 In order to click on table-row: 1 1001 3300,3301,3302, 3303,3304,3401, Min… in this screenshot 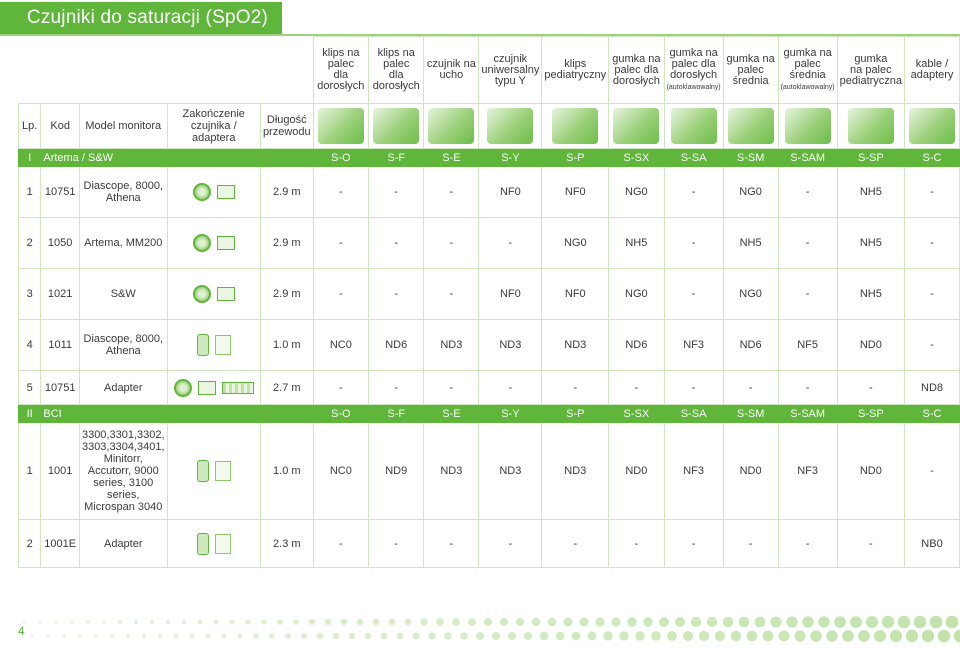, I will do `click(488, 471)`.